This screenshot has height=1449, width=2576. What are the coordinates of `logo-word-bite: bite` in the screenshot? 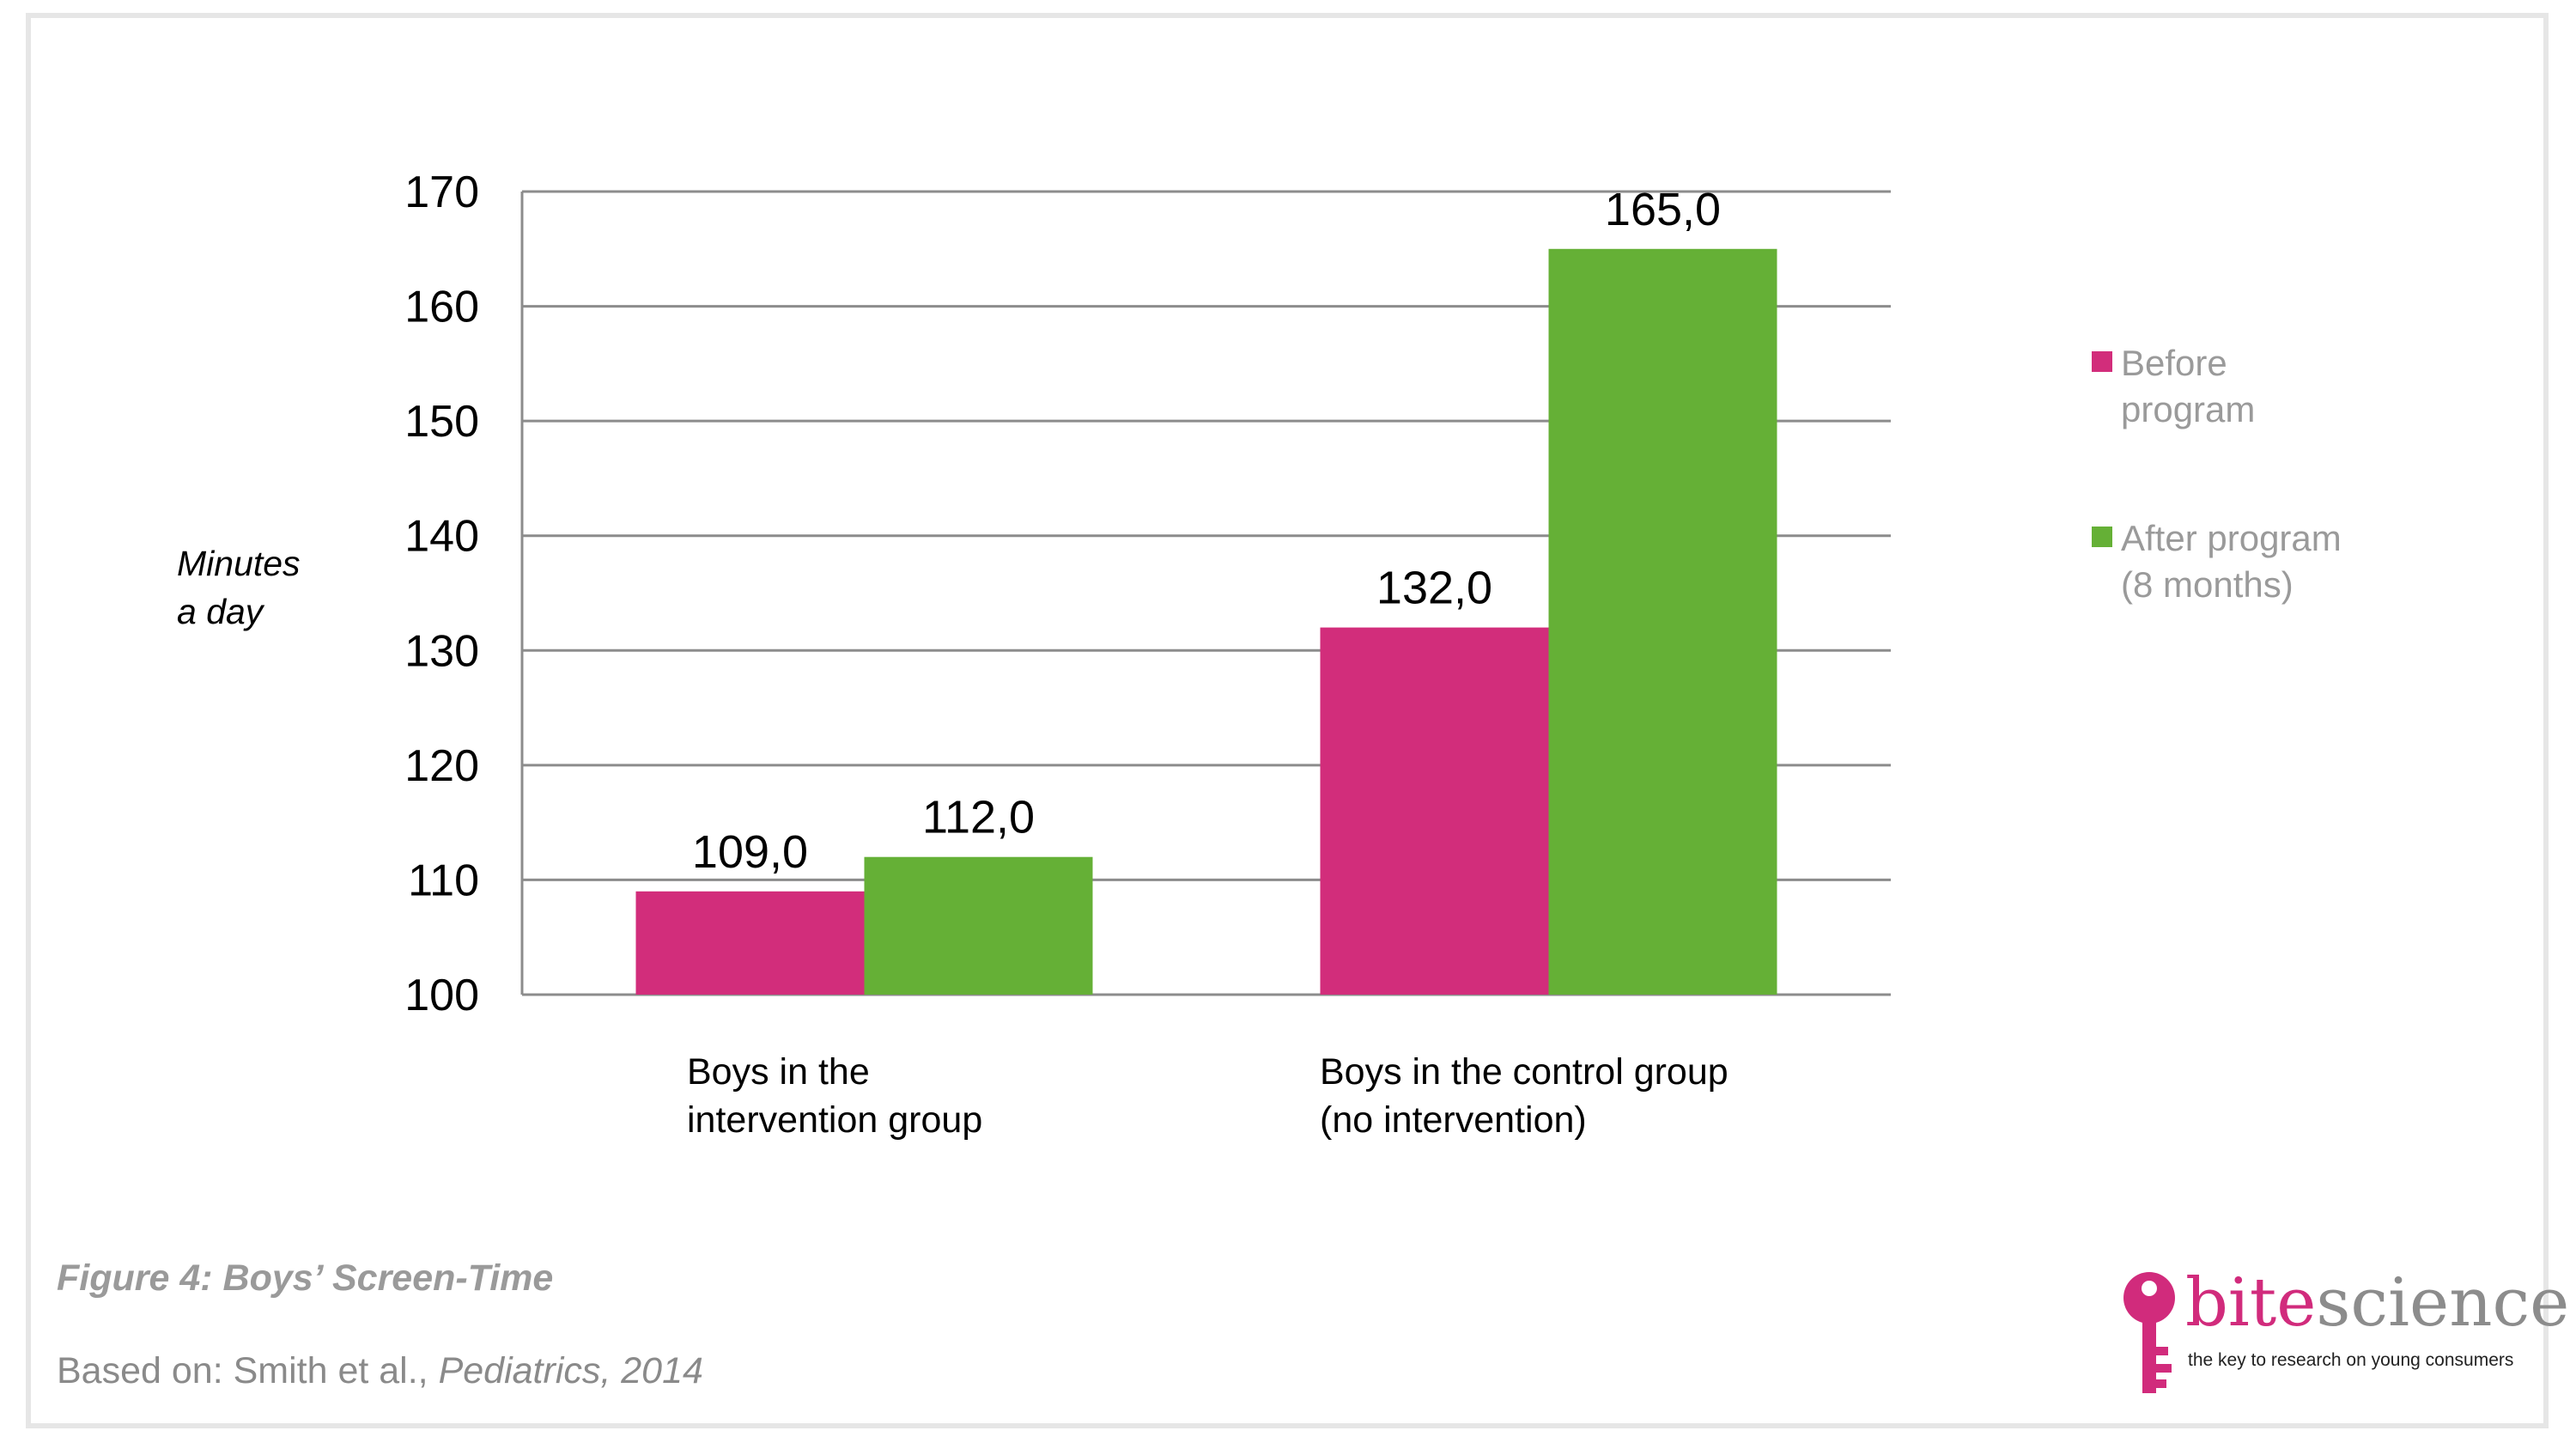 It's located at (2251, 1303).